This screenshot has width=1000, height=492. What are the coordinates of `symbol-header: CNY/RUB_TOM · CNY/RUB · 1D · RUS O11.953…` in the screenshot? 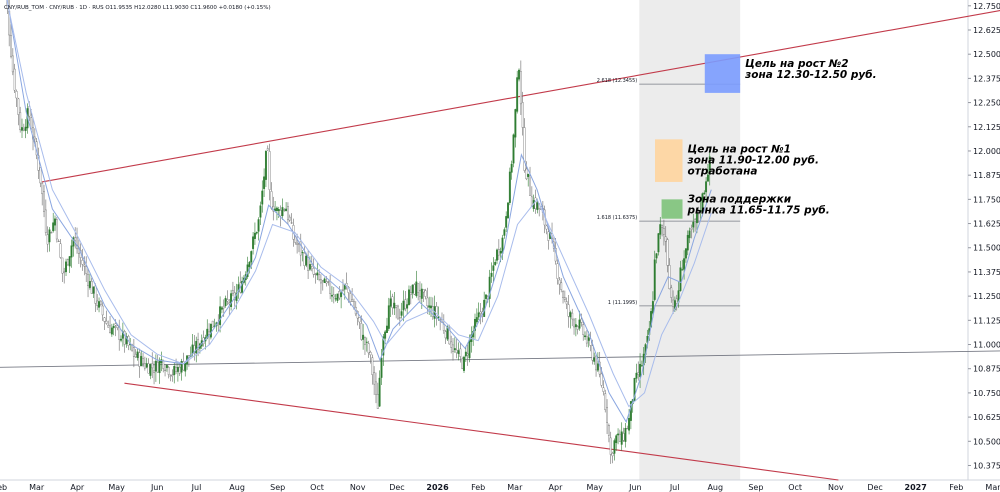 It's located at (137, 8).